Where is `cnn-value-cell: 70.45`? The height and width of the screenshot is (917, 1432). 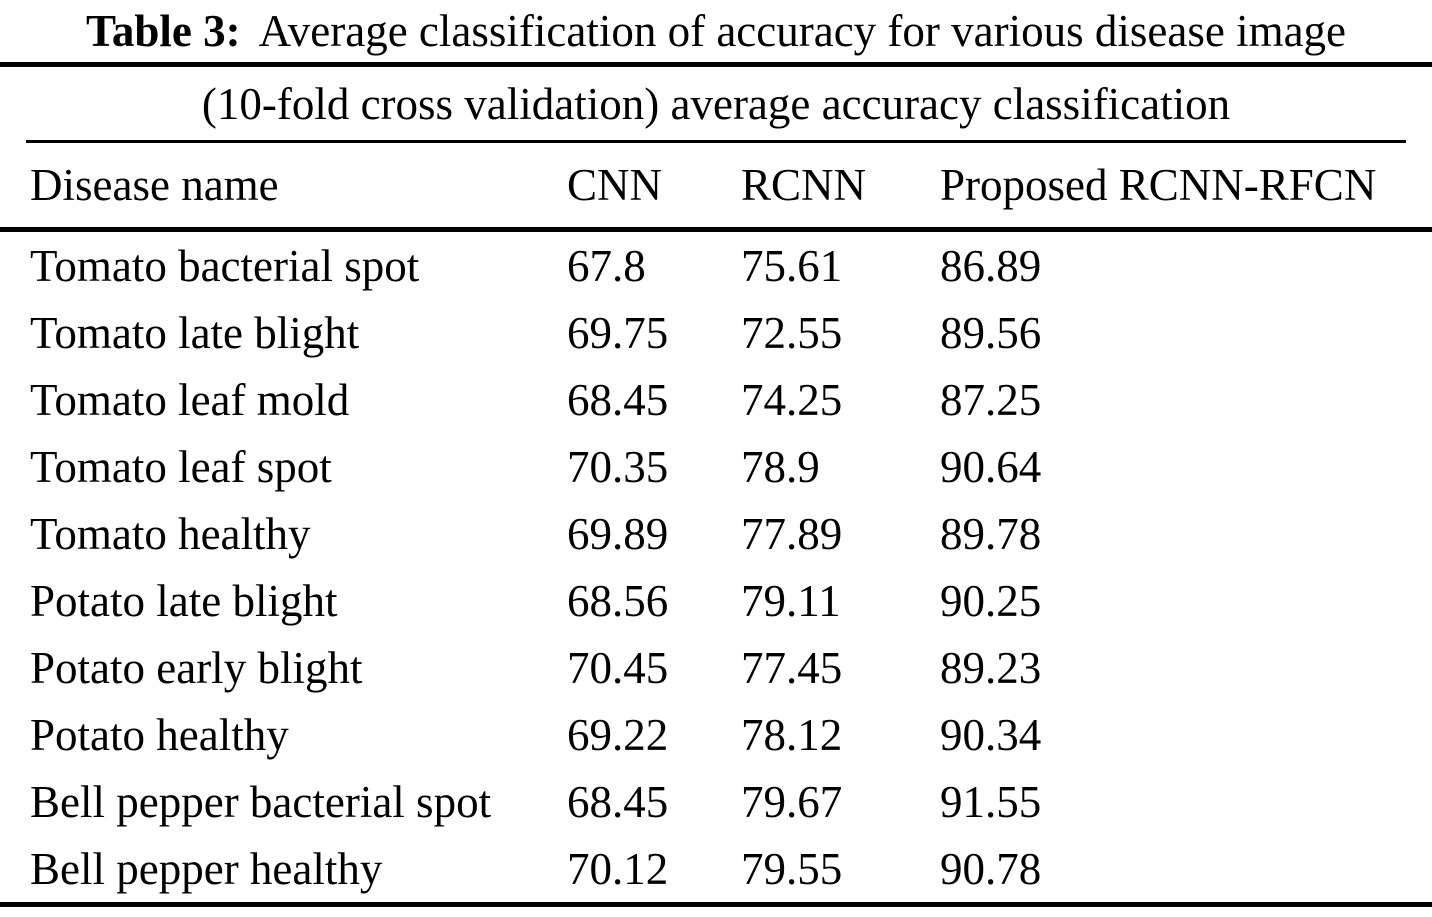 cnn-value-cell: 70.45 is located at coordinates (618, 667).